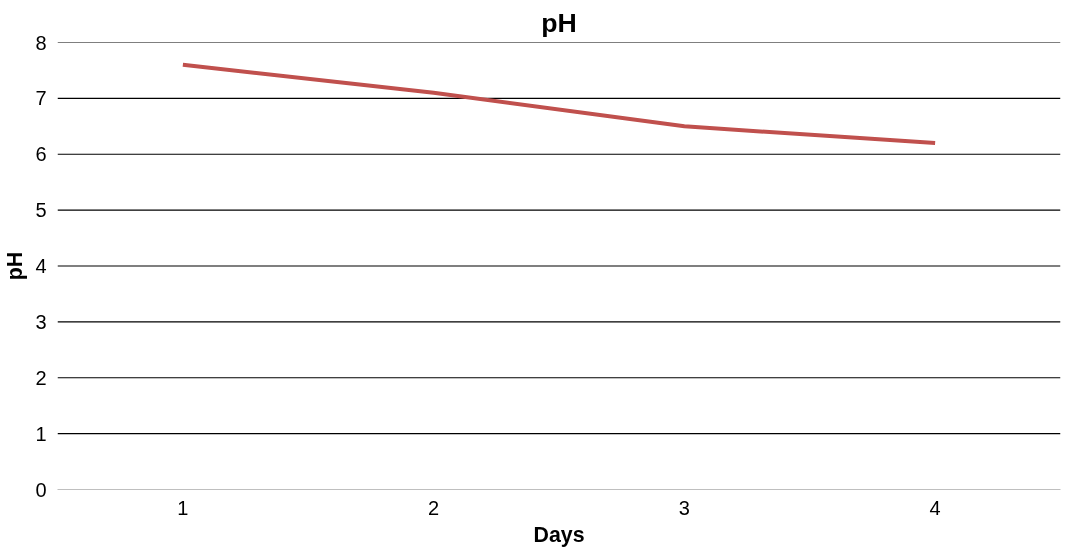  What do you see at coordinates (15, 266) in the screenshot?
I see `y-axis-title: pH` at bounding box center [15, 266].